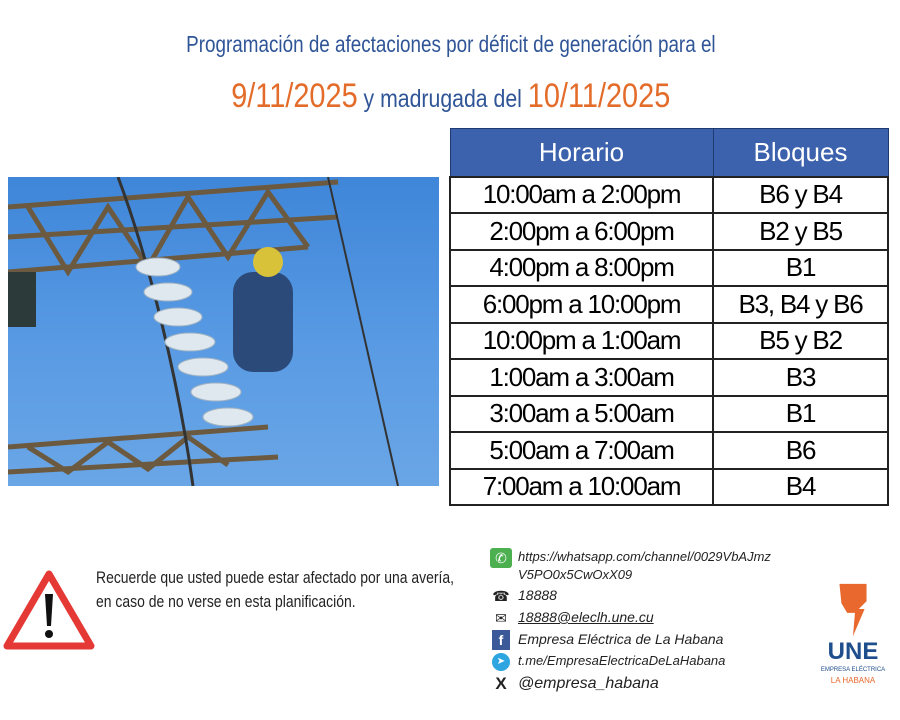 The width and height of the screenshot is (900, 720). Describe the element at coordinates (581, 340) in the screenshot. I see `horario-cell: 10:00pm a 1:00am` at that location.